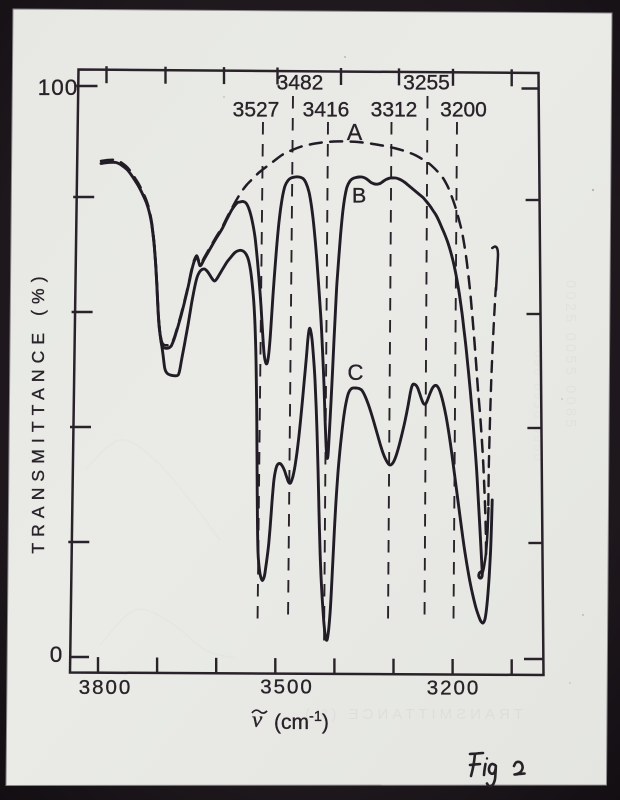  What do you see at coordinates (356, 372) in the screenshot?
I see `svg-text: C` at bounding box center [356, 372].